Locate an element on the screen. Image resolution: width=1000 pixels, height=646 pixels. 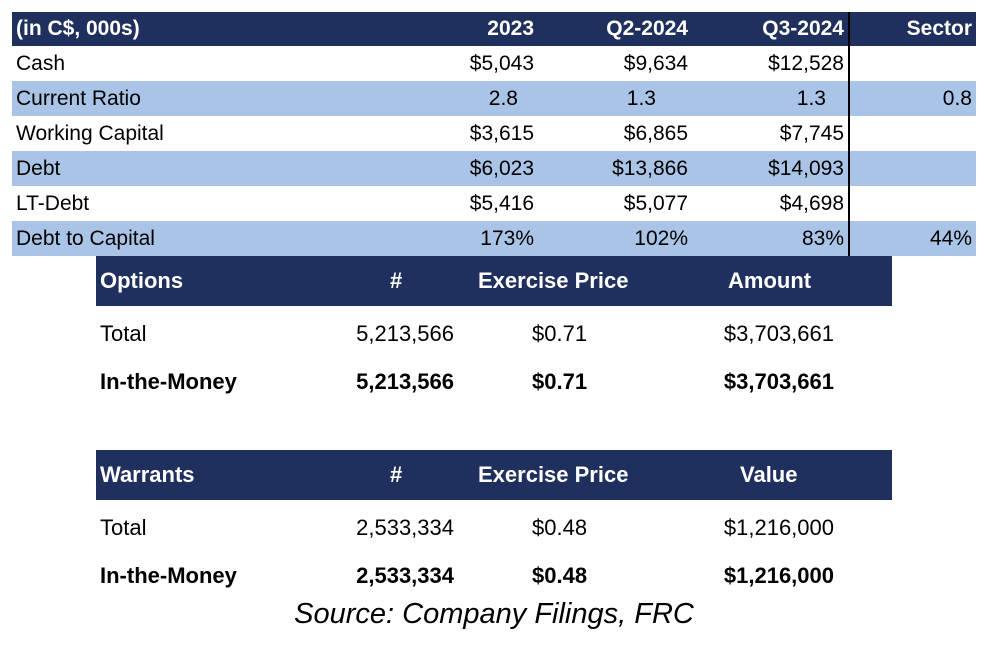
header-units: (in C$, 000s) is located at coordinates (221, 29).